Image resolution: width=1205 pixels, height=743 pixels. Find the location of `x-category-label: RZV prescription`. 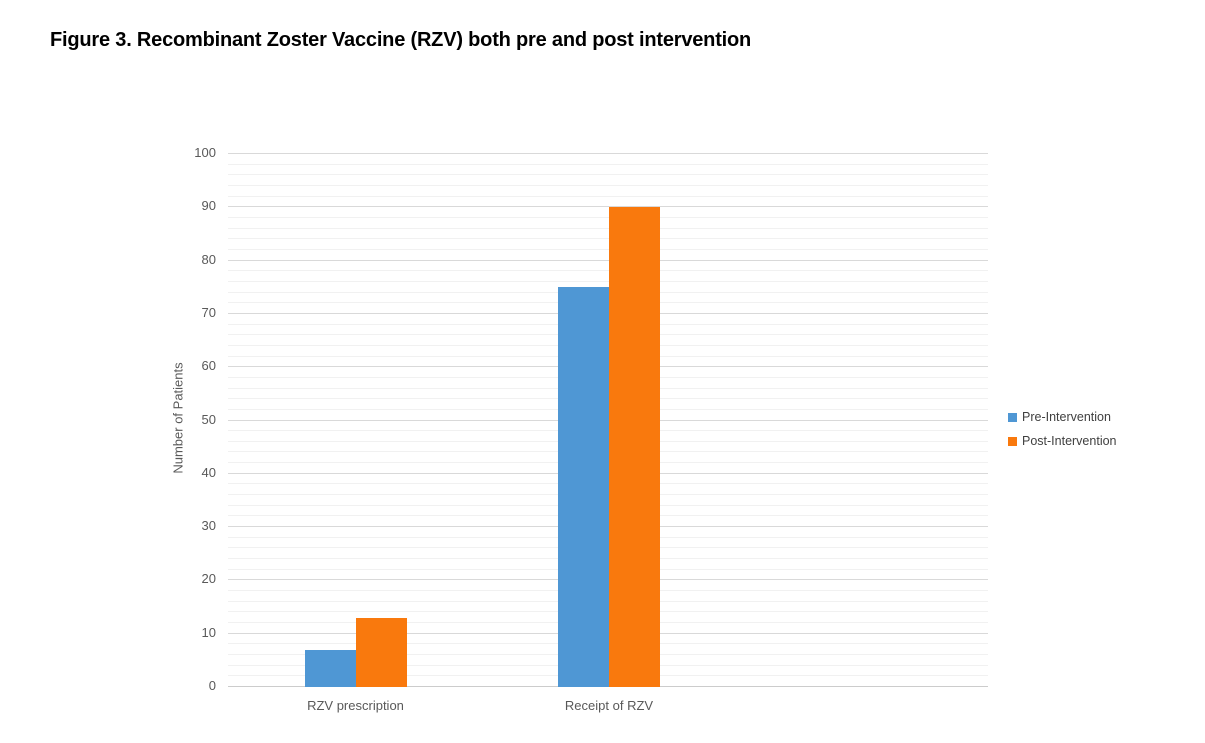

x-category-label: RZV prescription is located at coordinates (355, 705).